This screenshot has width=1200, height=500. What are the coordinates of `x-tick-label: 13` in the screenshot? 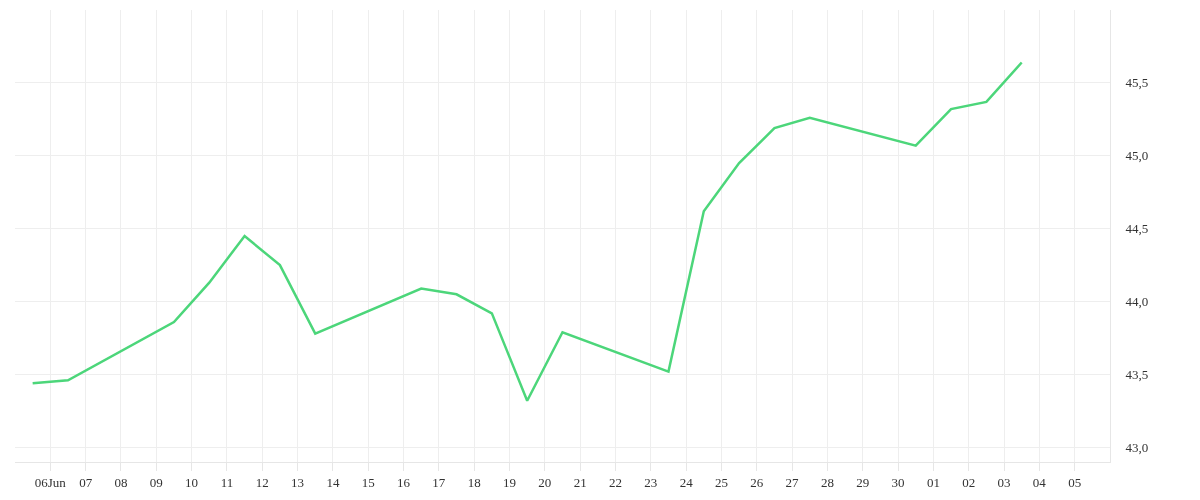 It's located at (298, 482).